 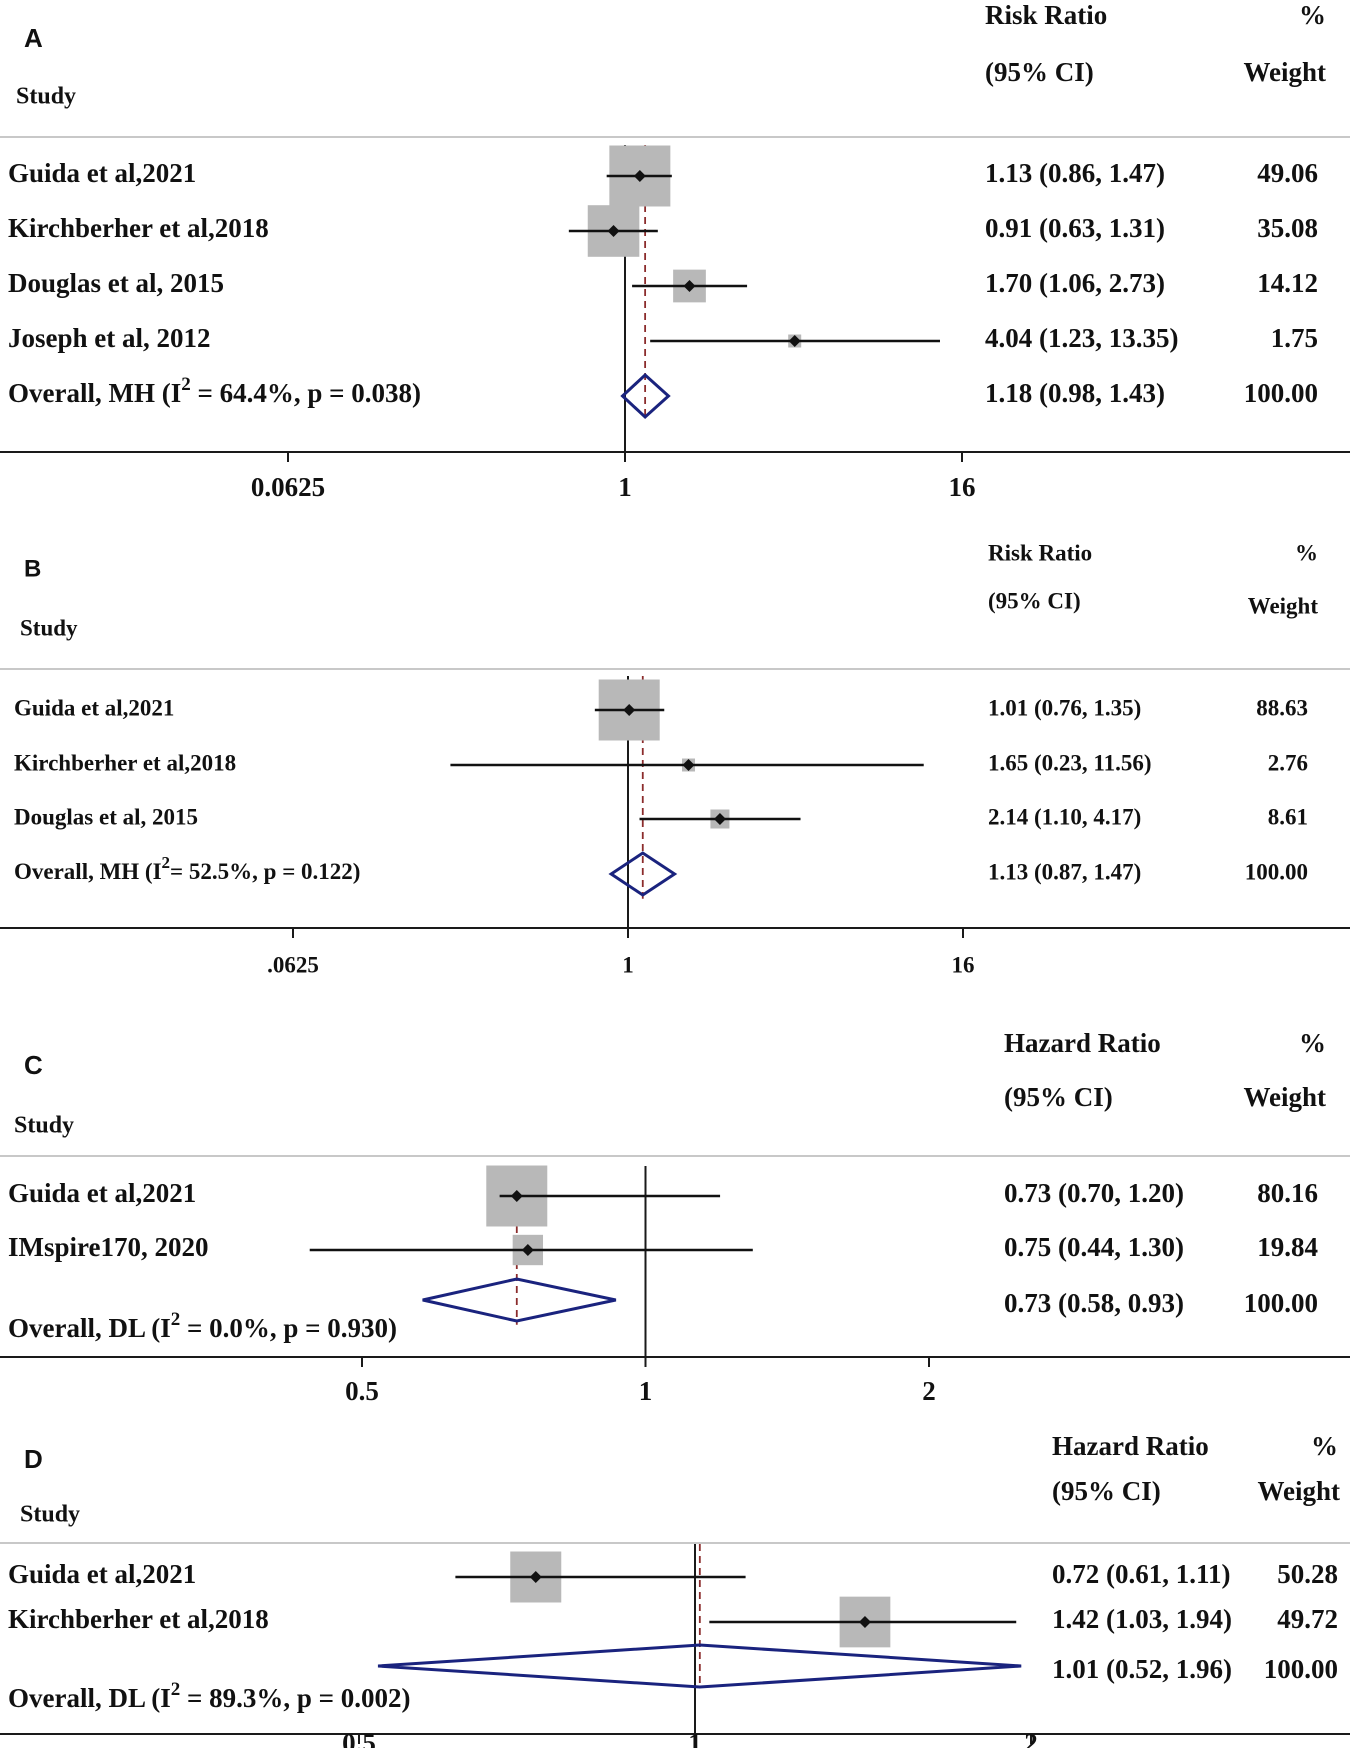 I want to click on study-weight-text: 19.84, so click(x=1287, y=1247).